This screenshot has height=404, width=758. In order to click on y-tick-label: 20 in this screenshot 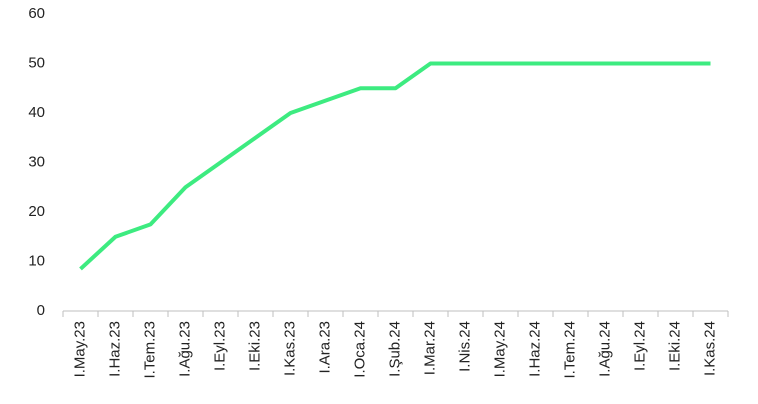, I will do `click(36, 211)`.